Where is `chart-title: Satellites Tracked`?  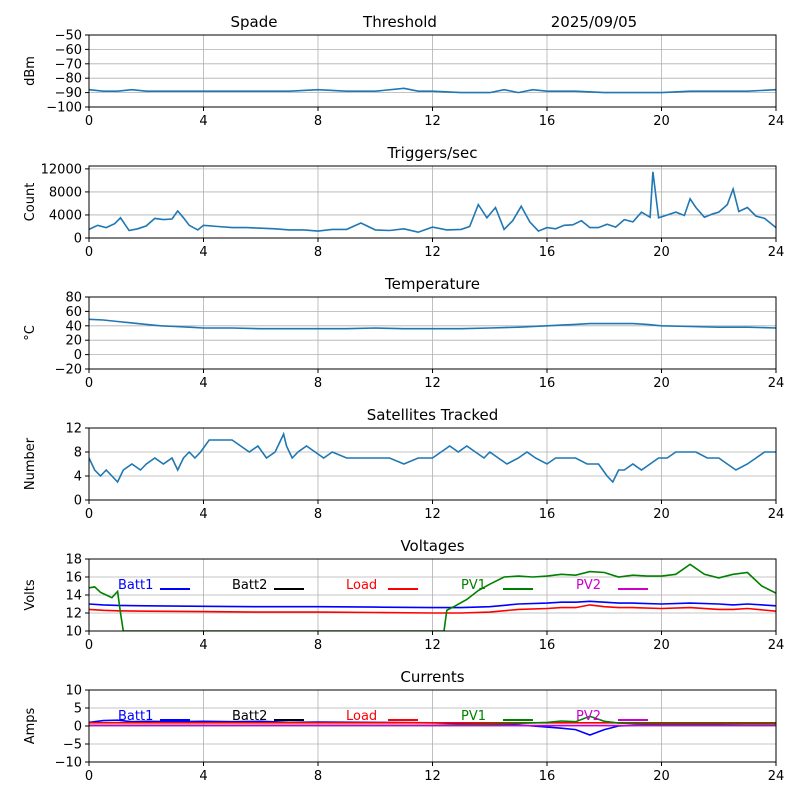
chart-title: Satellites Tracked is located at coordinates (432, 415).